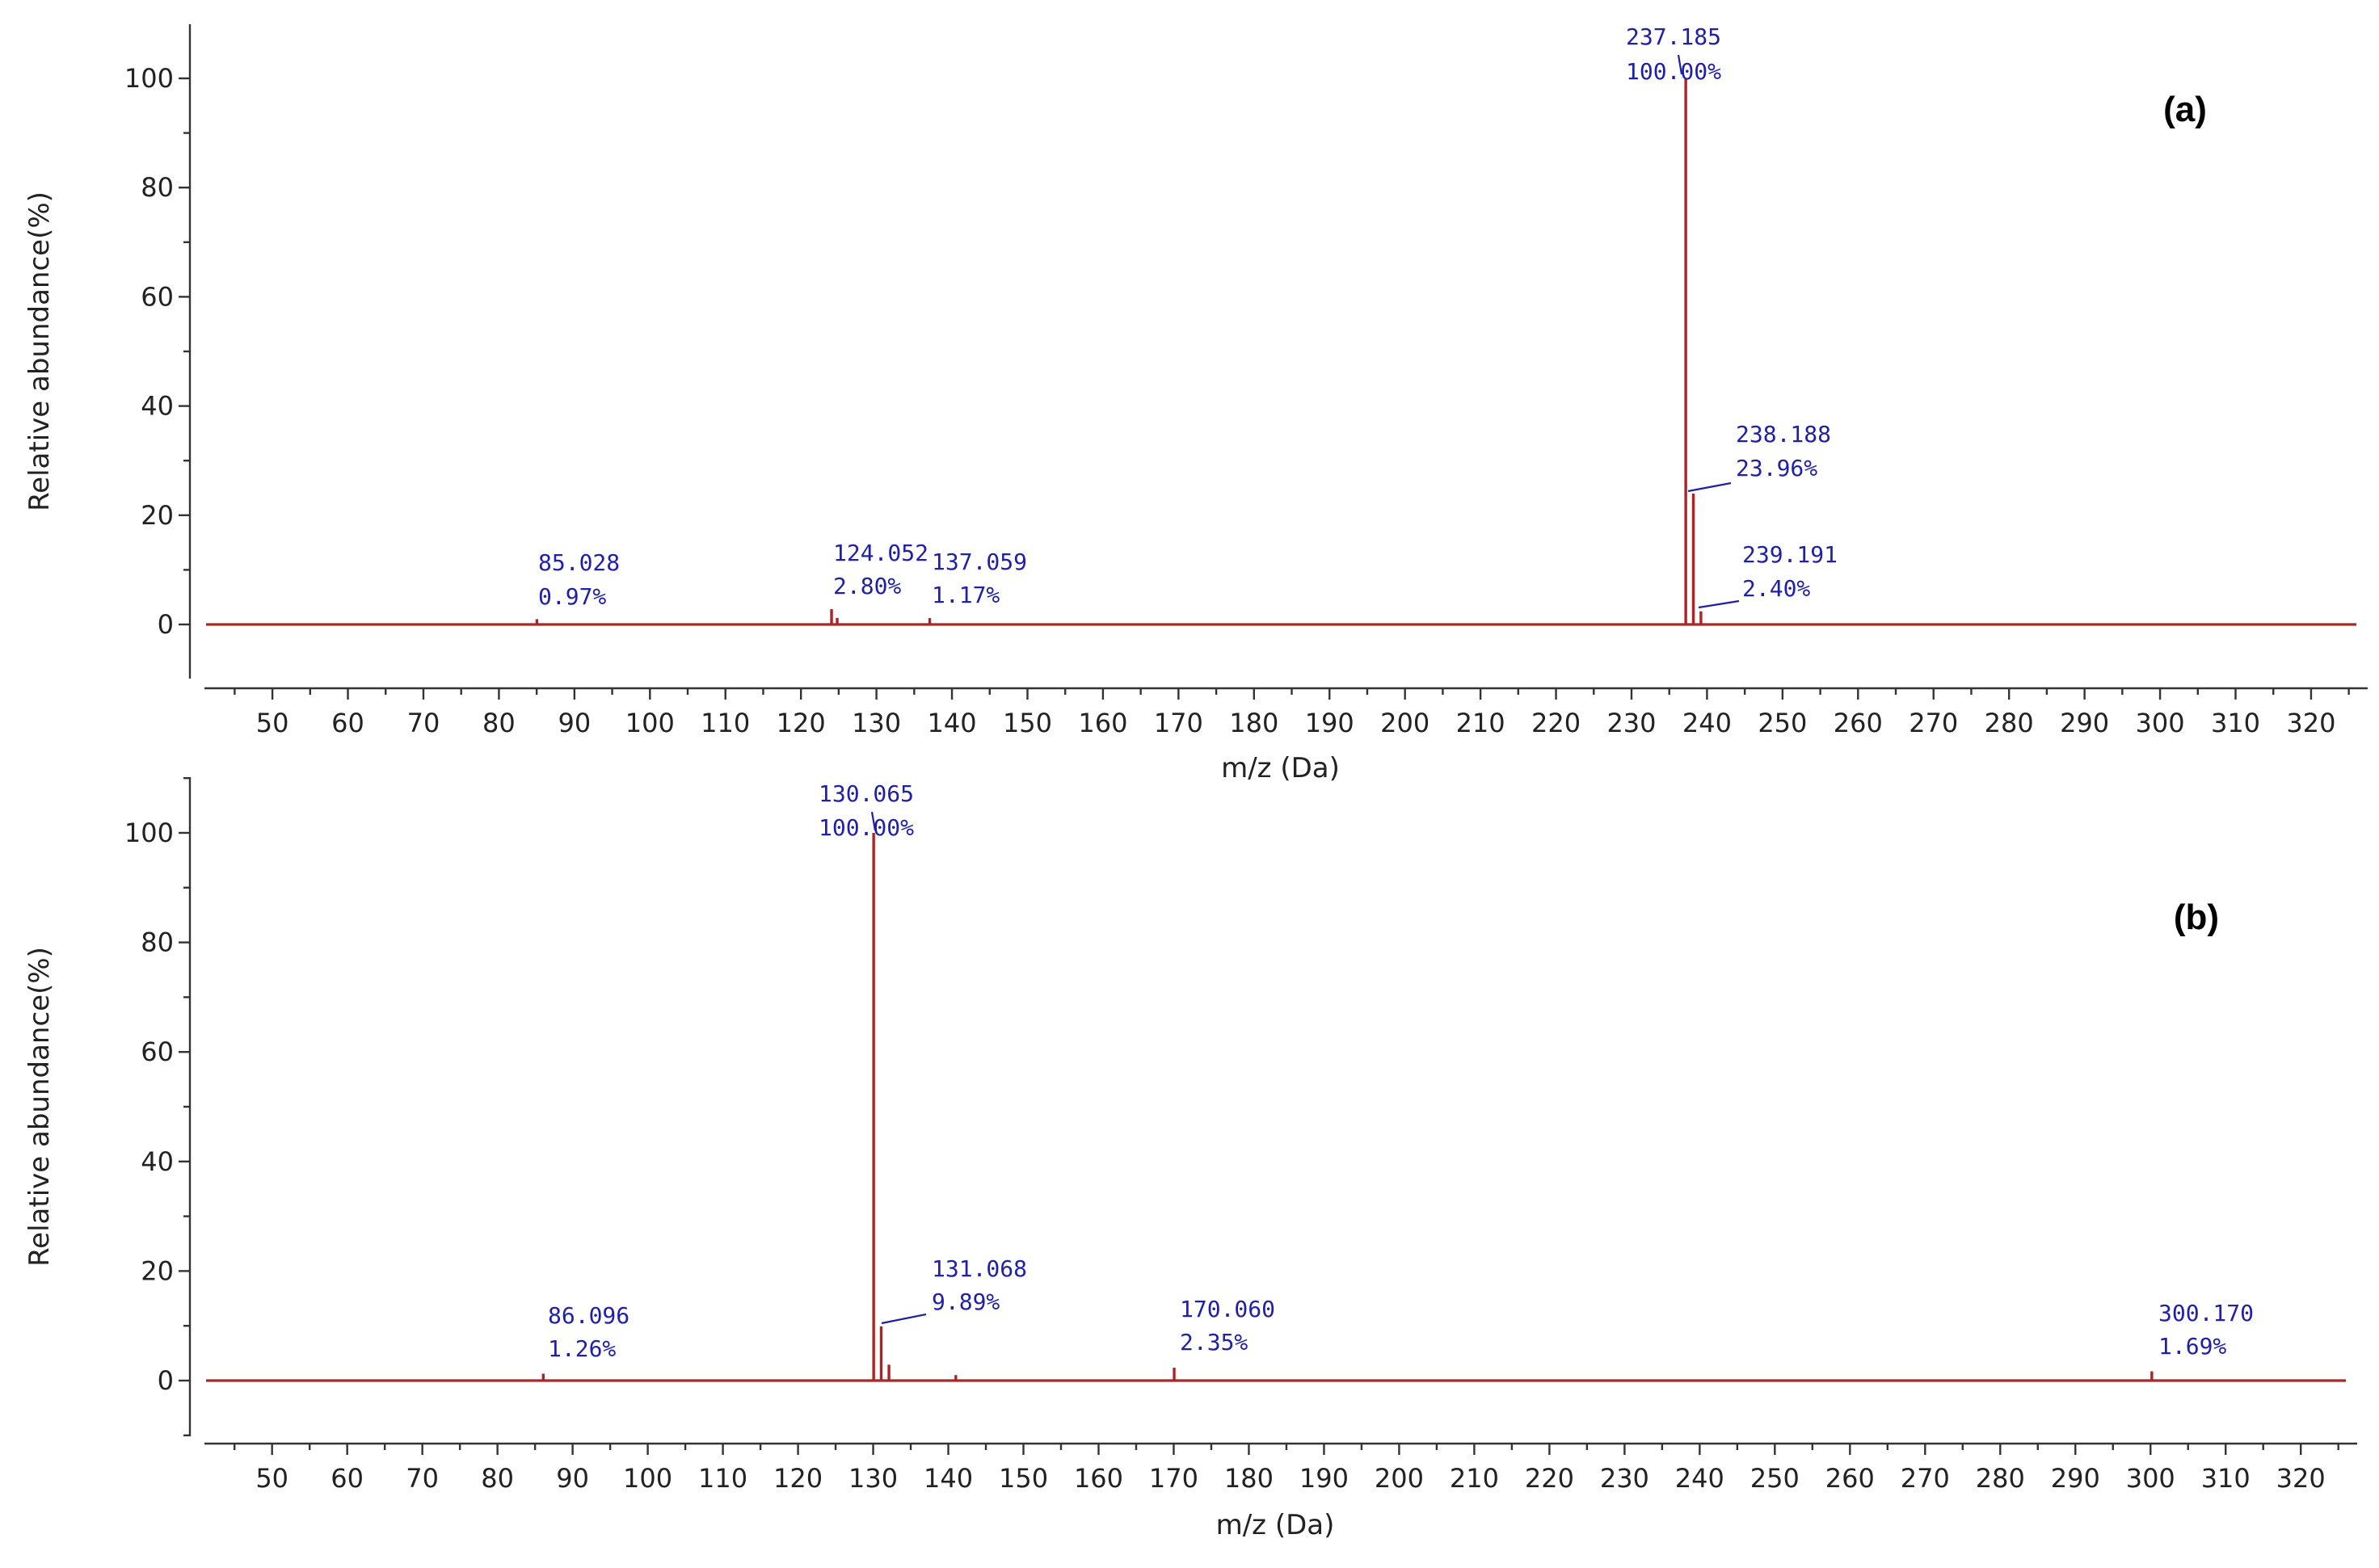 This screenshot has width=2379, height=1568. What do you see at coordinates (2192, 1346) in the screenshot?
I see `peak-abundance-label: 1.69%` at bounding box center [2192, 1346].